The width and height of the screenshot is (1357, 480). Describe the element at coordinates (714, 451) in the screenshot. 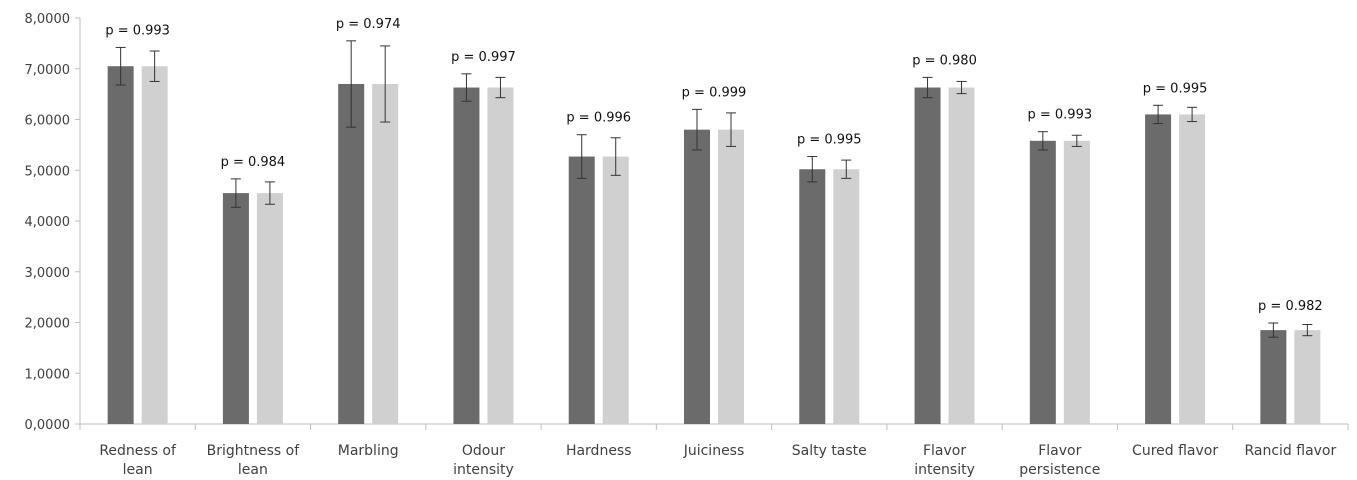

I see `category-label: Juiciness` at that location.